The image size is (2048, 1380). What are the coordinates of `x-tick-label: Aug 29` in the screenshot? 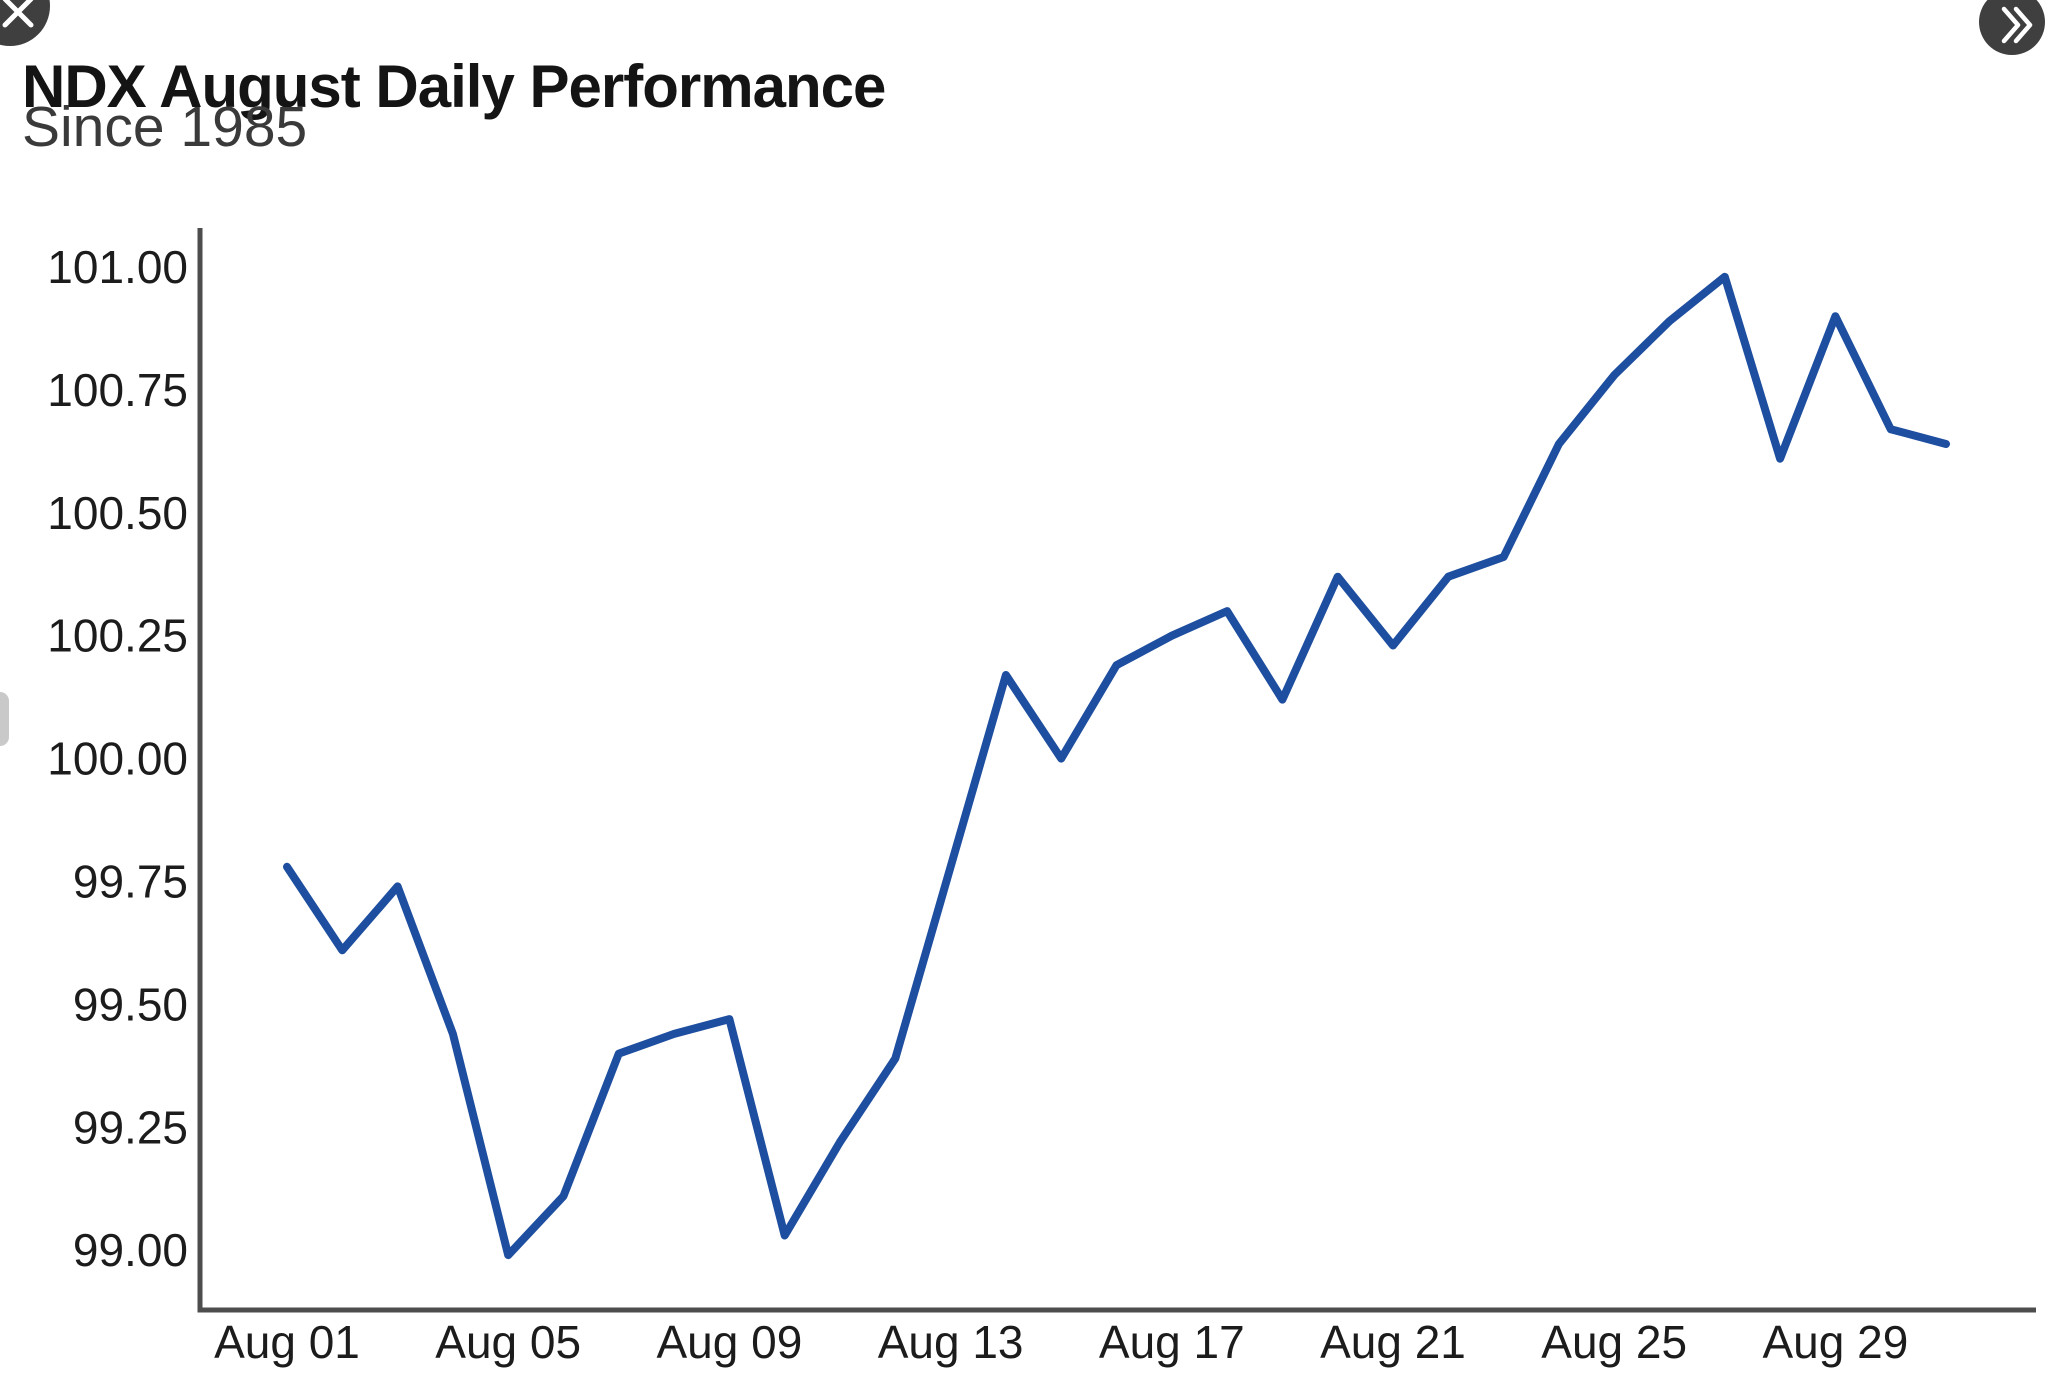 It's located at (1836, 1342).